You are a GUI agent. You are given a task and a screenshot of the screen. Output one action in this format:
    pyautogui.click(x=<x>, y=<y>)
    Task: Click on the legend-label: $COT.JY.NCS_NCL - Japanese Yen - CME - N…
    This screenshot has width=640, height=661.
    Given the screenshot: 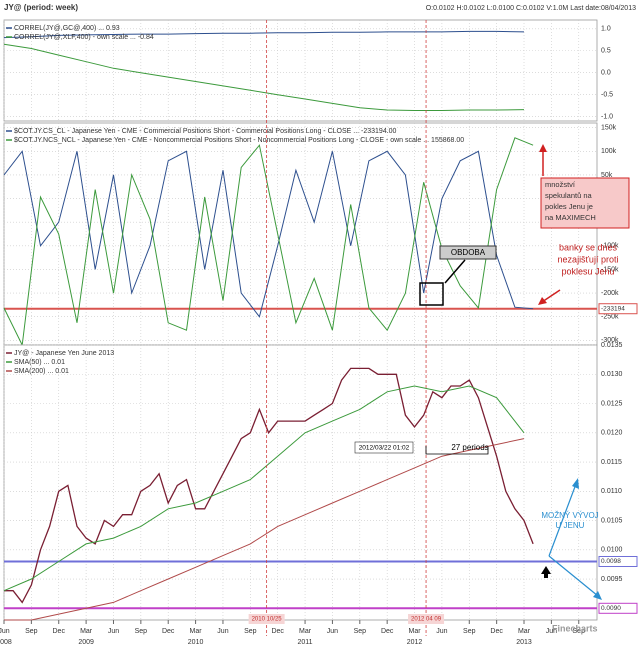 What is the action you would take?
    pyautogui.click(x=239, y=140)
    